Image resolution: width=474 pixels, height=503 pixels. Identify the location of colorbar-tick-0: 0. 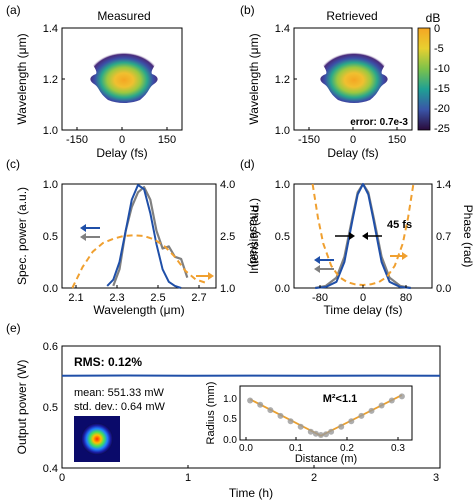
(437, 29).